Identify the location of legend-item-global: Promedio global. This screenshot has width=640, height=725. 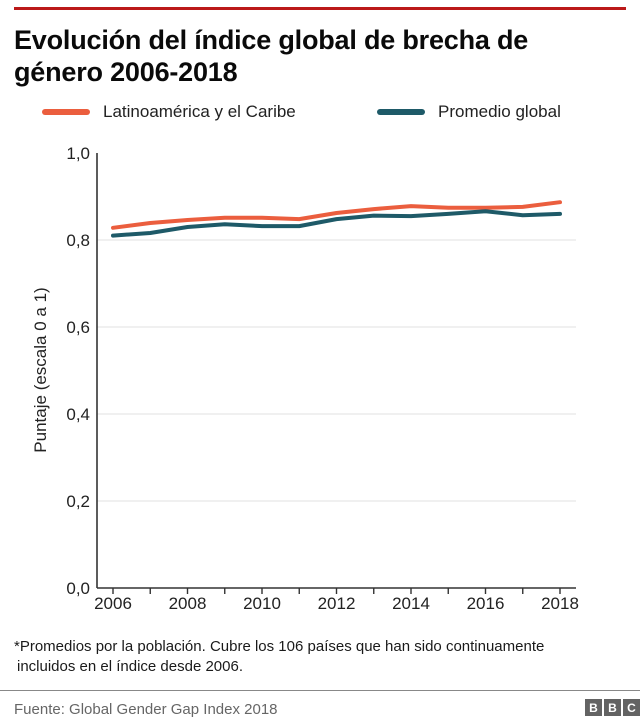
(469, 112).